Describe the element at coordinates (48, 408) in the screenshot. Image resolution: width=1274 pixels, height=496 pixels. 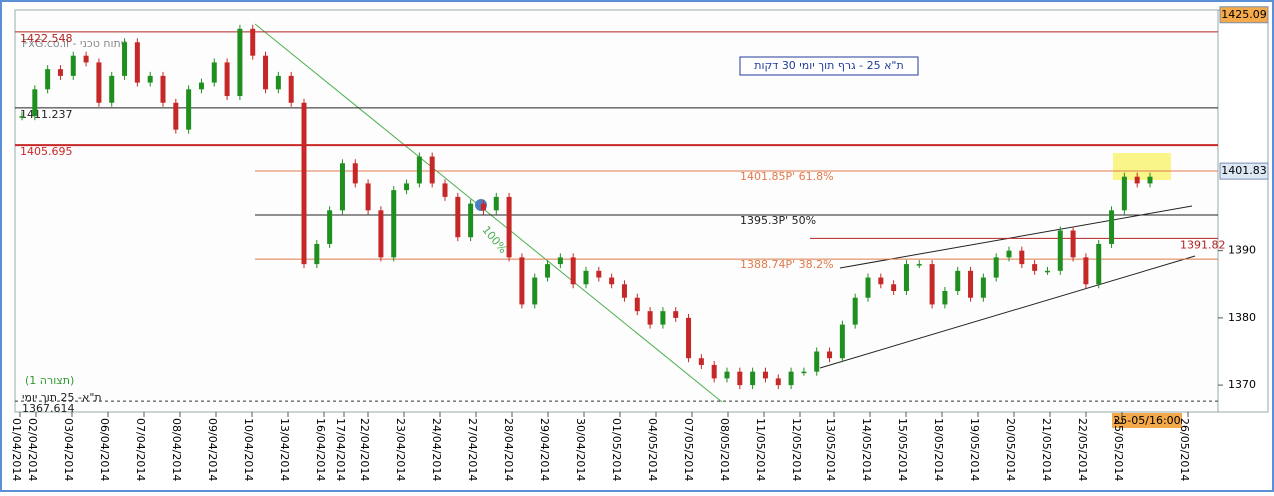
I see `level-label: 1367.614` at that location.